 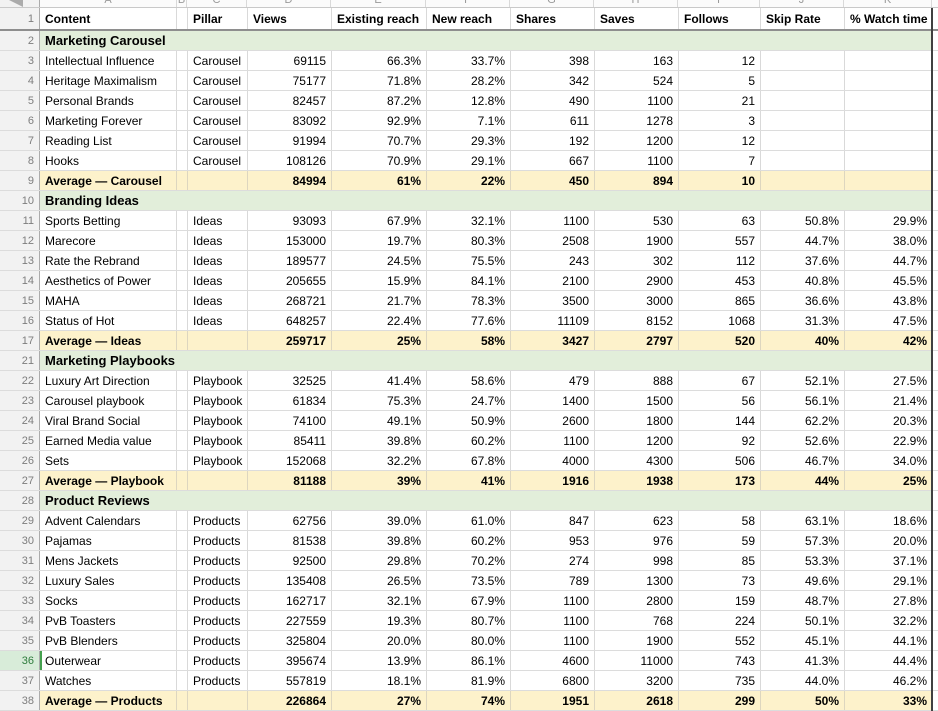 What do you see at coordinates (379, 660) in the screenshot?
I see `cell-existing-reach: 13.9%` at bounding box center [379, 660].